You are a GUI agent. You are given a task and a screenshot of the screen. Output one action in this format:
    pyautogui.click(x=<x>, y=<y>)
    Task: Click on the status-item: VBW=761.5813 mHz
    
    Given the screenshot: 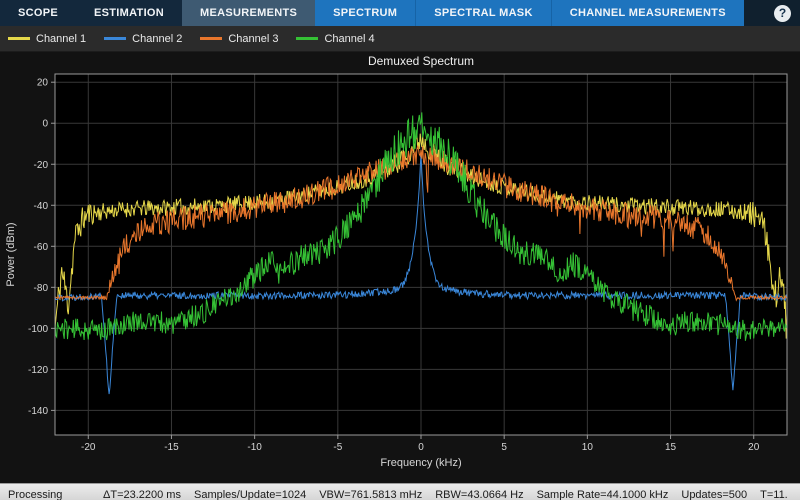 What is the action you would take?
    pyautogui.click(x=371, y=494)
    